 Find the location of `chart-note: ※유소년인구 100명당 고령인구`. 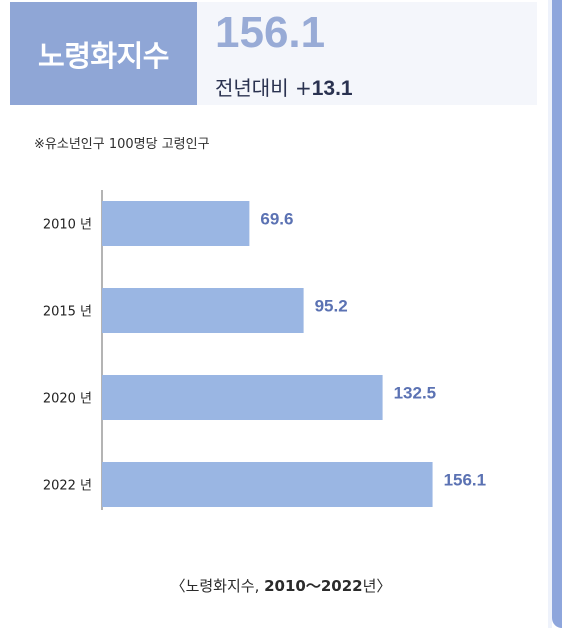

chart-note: ※유소년인구 100명당 고령인구 is located at coordinates (122, 144).